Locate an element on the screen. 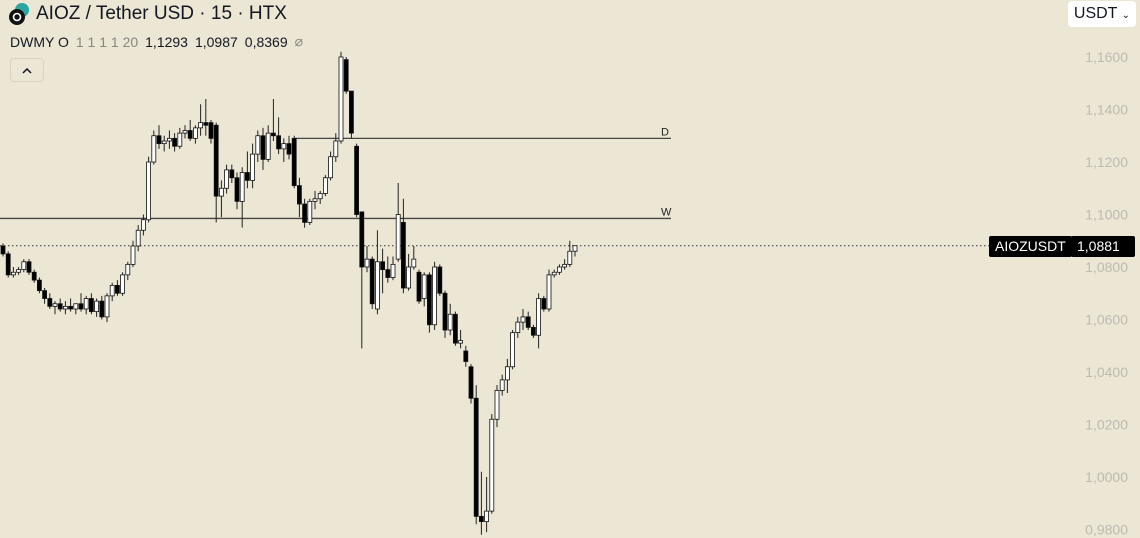 Image resolution: width=1140 pixels, height=538 pixels. y-tick-label: 1,0800 is located at coordinates (1106, 267).